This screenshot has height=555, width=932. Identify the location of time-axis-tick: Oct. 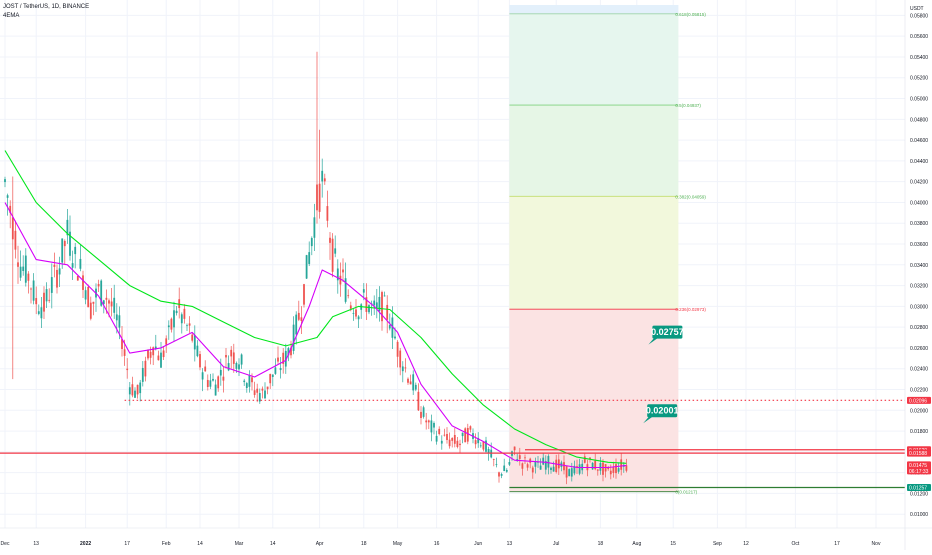
(796, 544).